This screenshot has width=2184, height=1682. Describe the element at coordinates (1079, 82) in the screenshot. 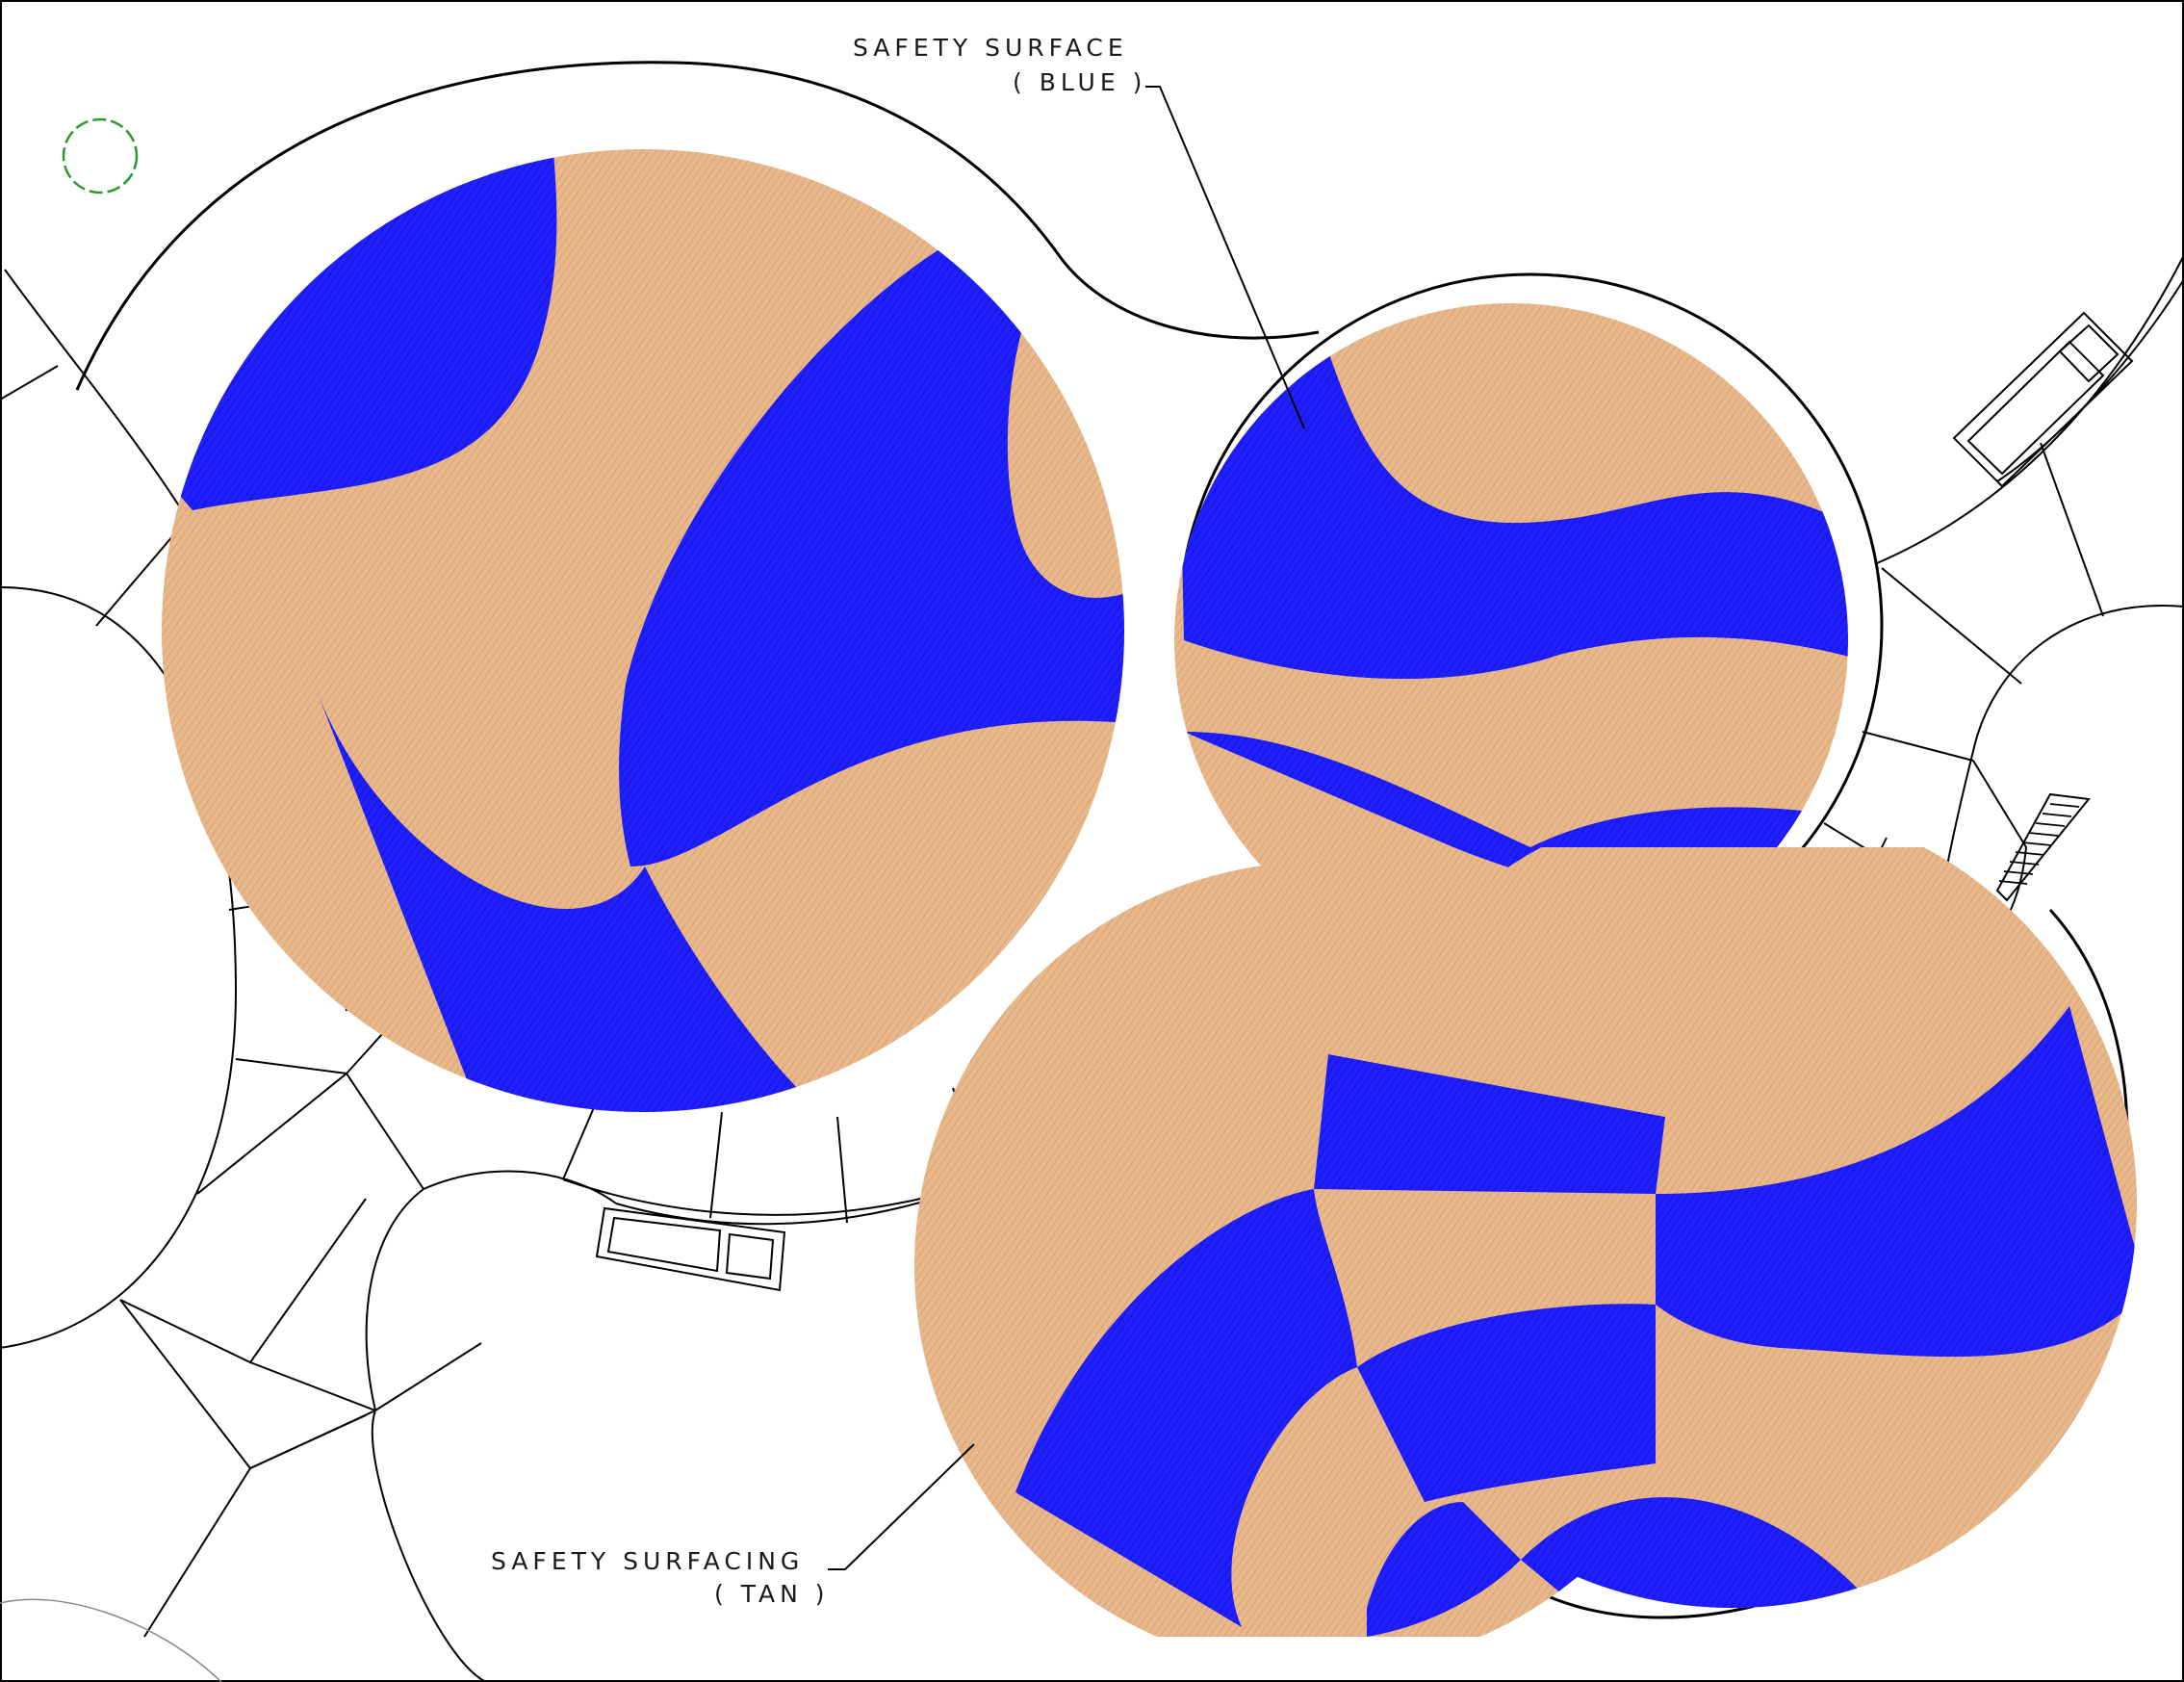

I see `callout-blue-subtitle: ( BLUE )` at that location.